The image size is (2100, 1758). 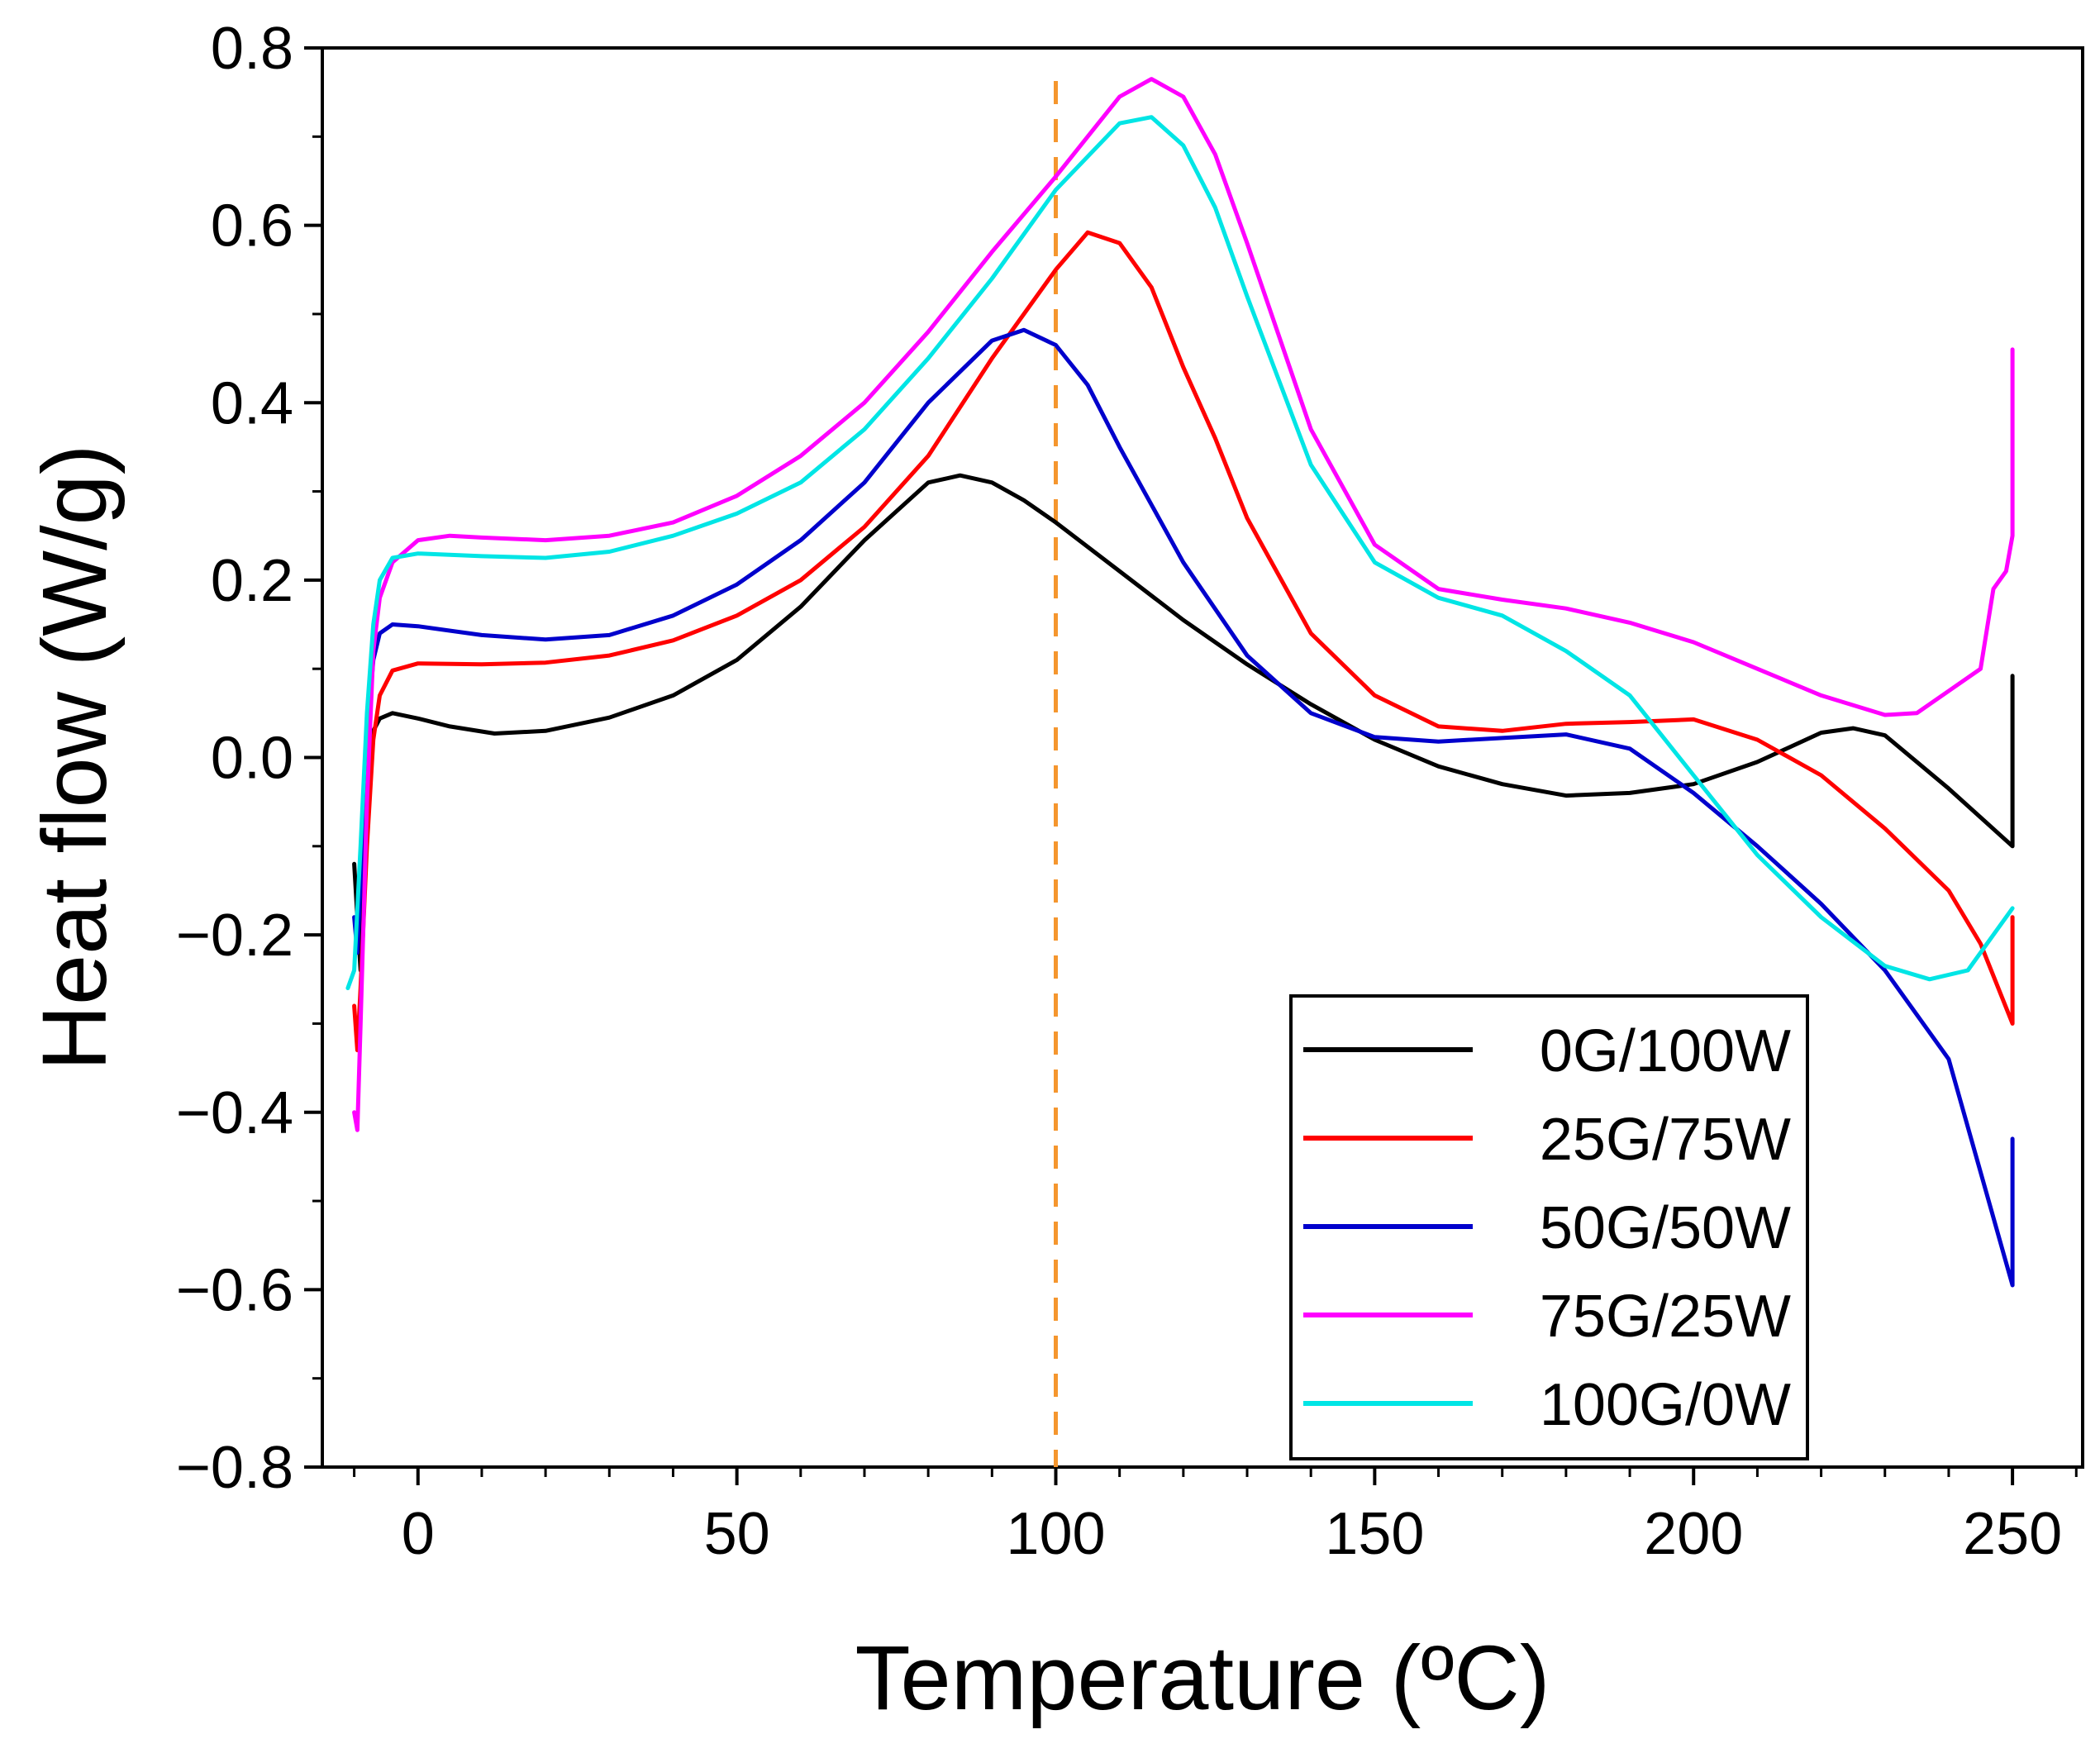 I want to click on x-tick-label: 200, so click(x=1693, y=1534).